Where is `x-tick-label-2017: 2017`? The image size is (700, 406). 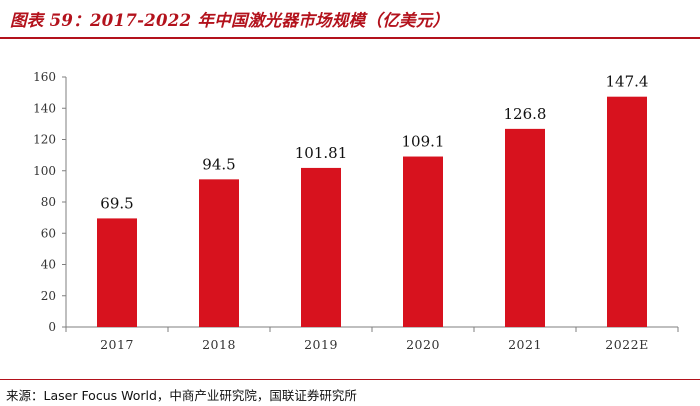
x-tick-label-2017: 2017 is located at coordinates (117, 344).